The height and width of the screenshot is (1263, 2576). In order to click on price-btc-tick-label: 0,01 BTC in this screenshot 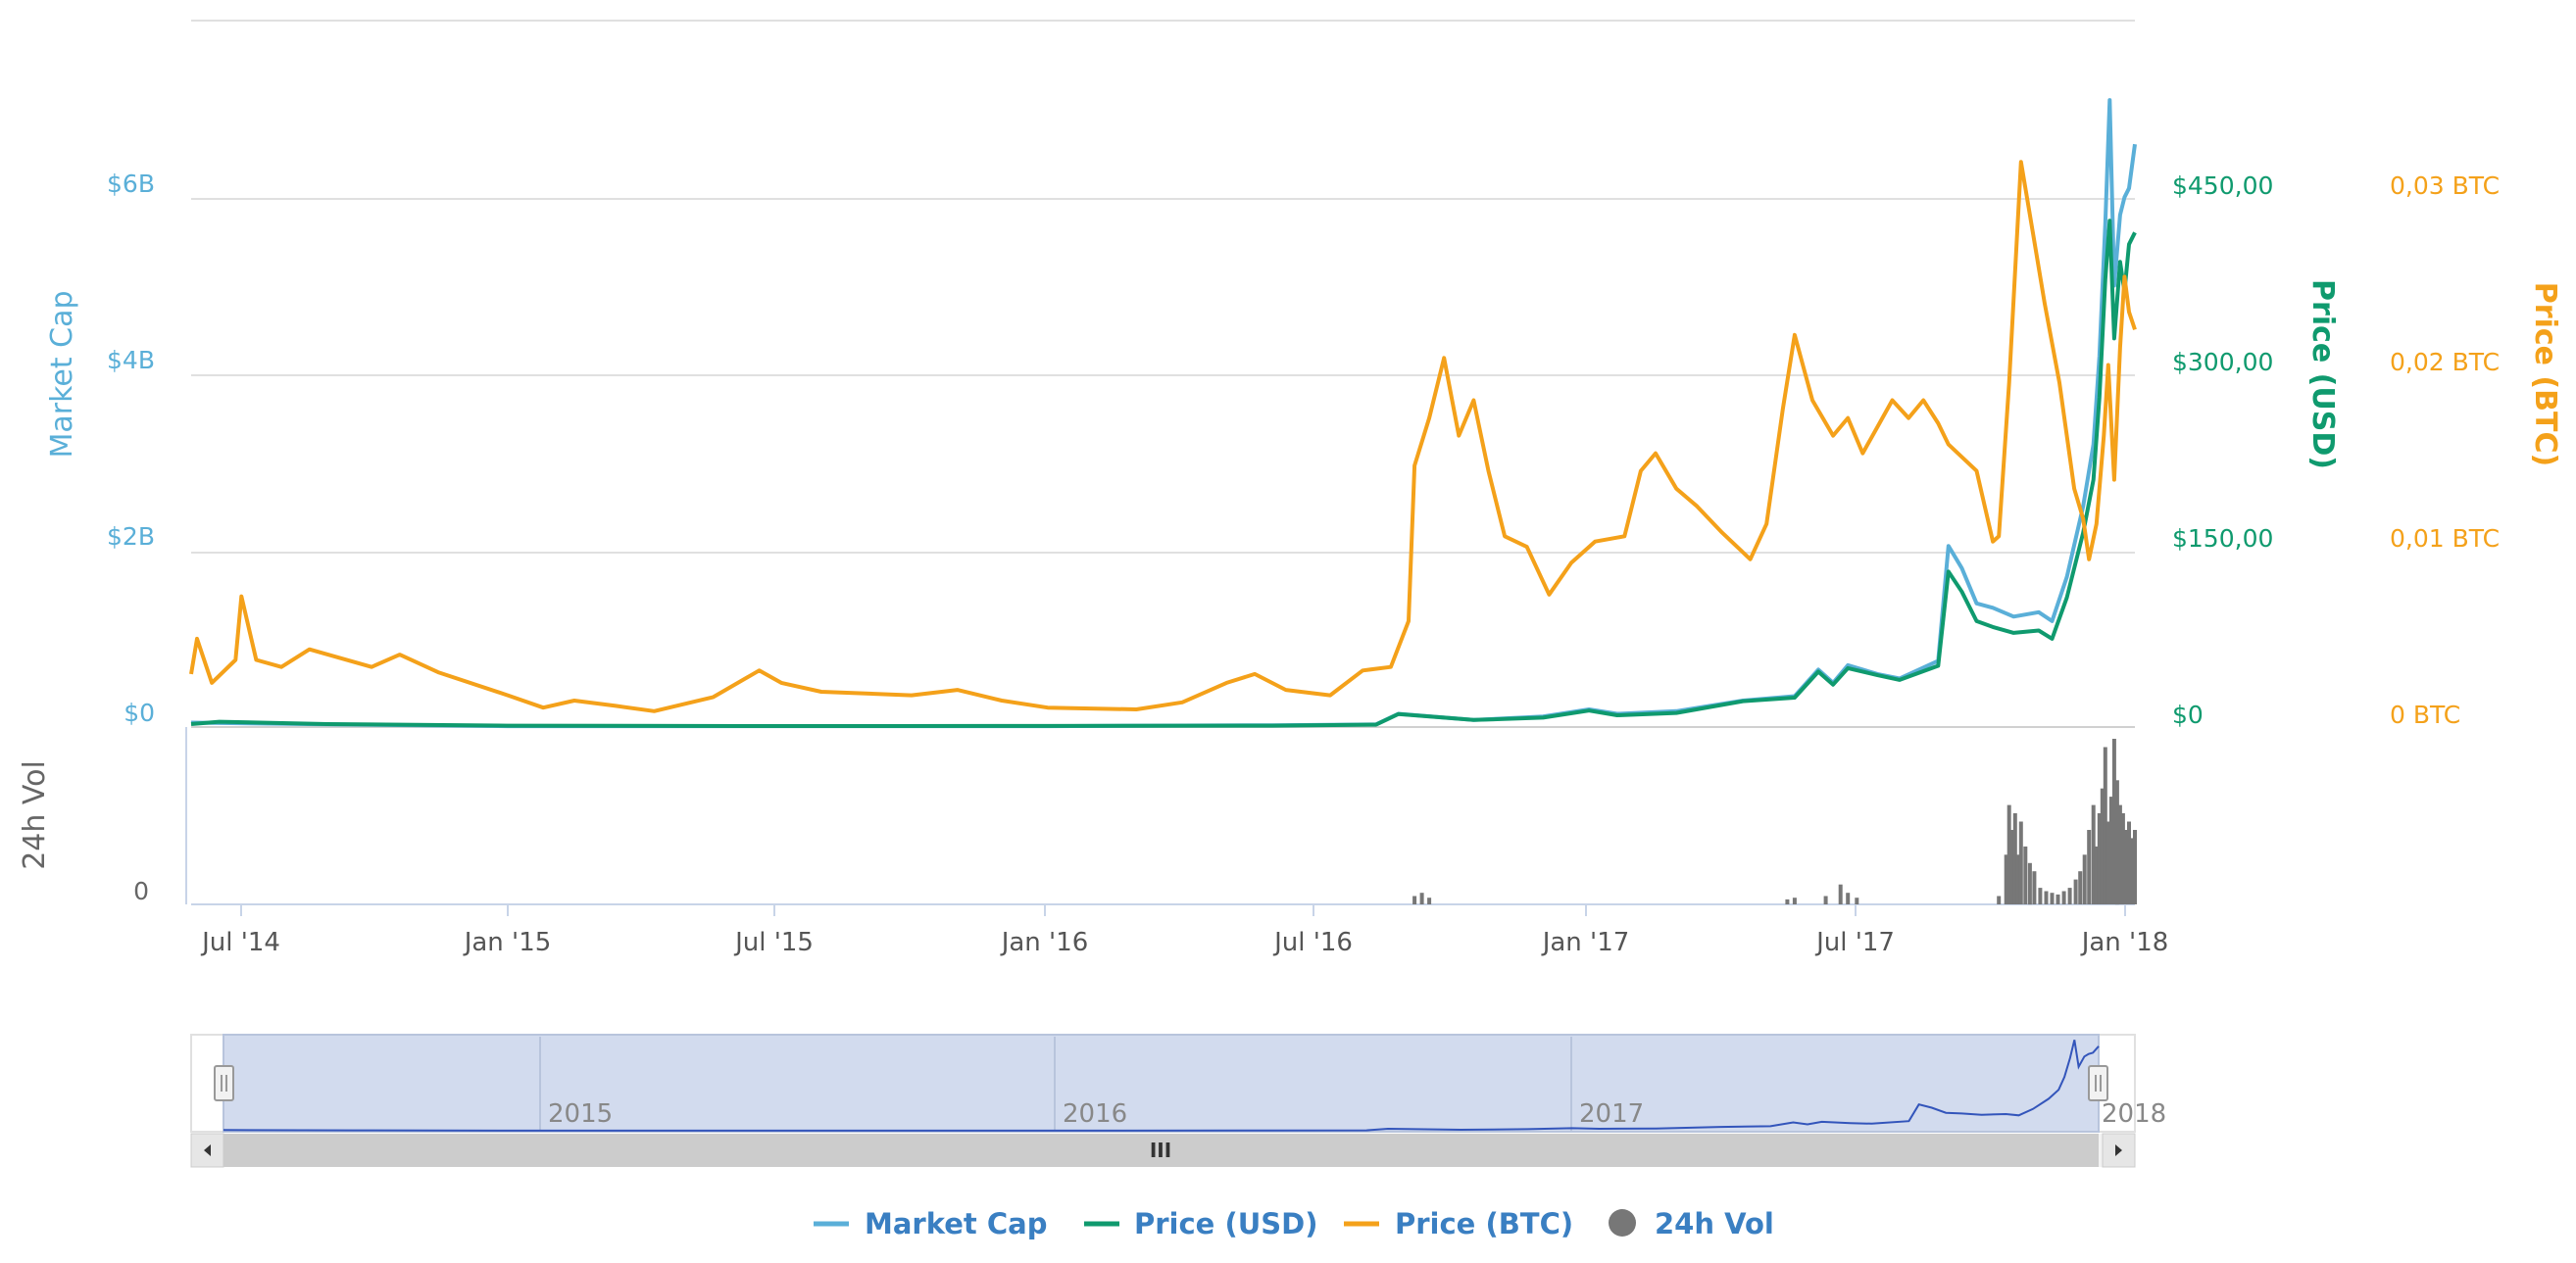, I will do `click(2445, 538)`.